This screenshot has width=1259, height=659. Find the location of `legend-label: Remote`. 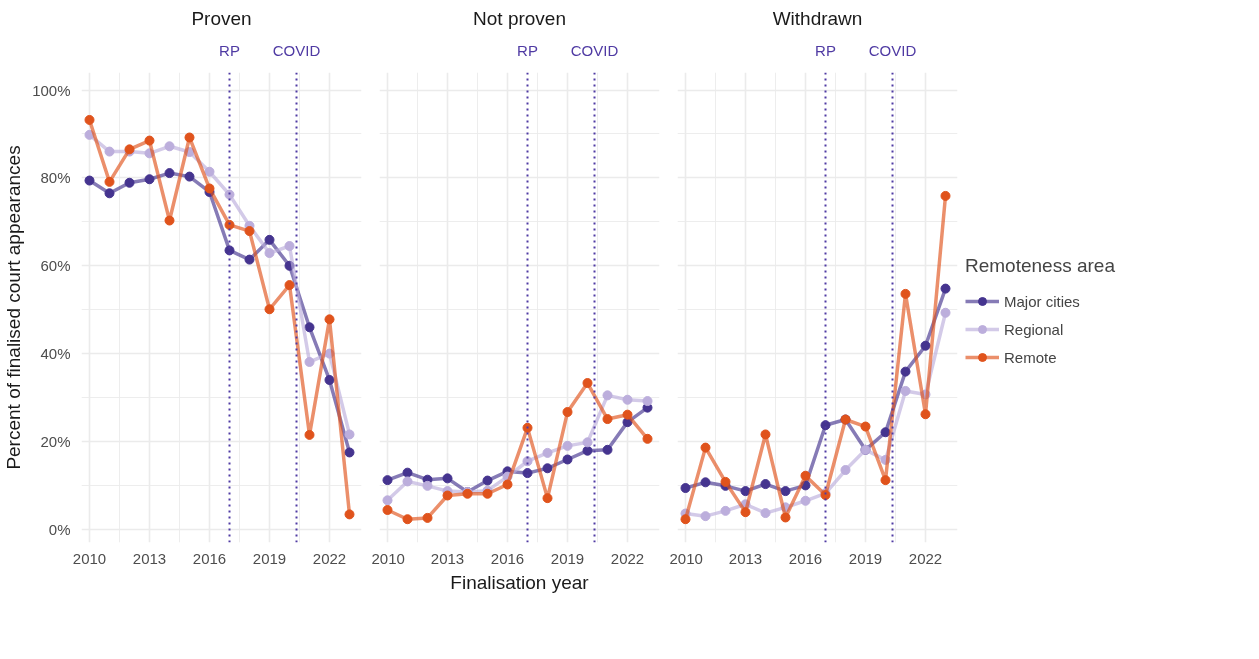

legend-label: Remote is located at coordinates (1030, 357).